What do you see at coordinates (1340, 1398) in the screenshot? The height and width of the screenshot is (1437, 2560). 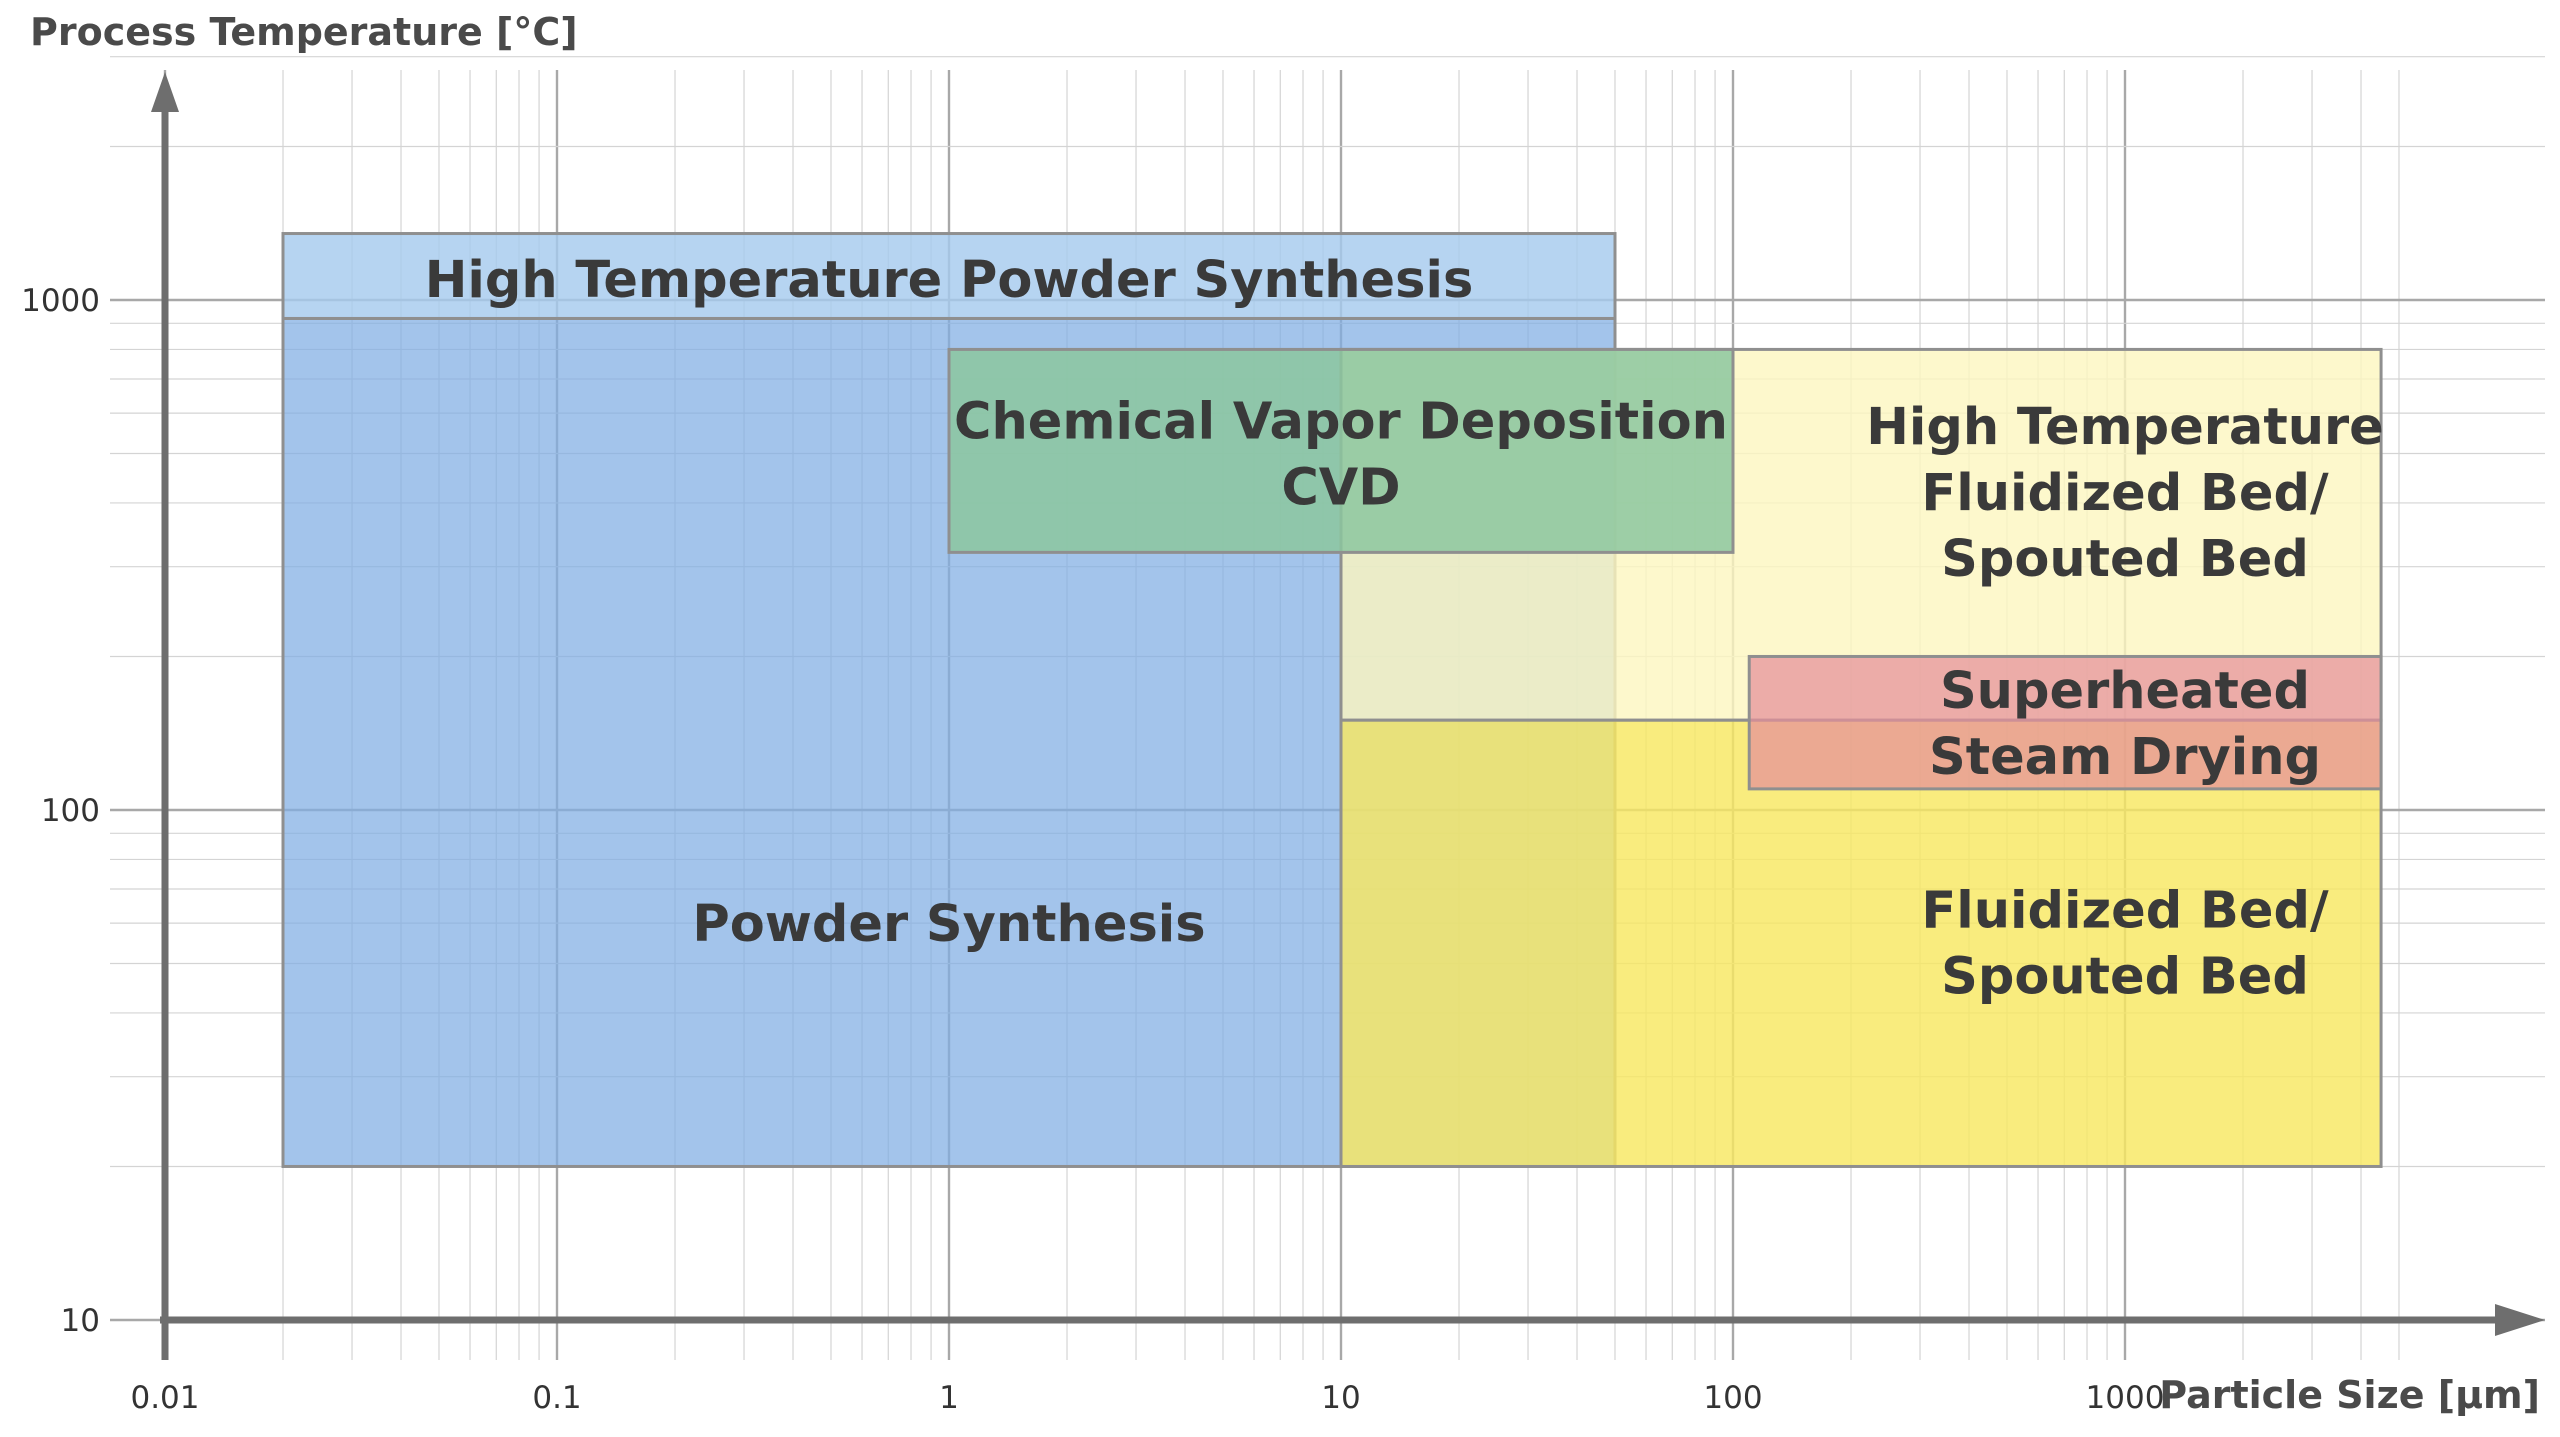 I see `x-tick-label: 10` at bounding box center [1340, 1398].